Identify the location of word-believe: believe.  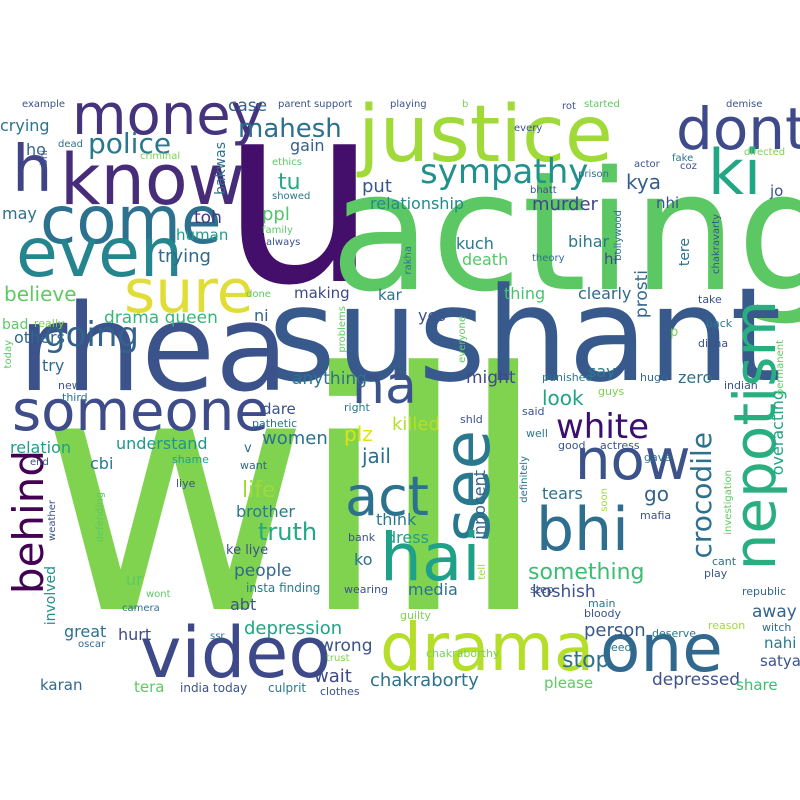
(40, 294).